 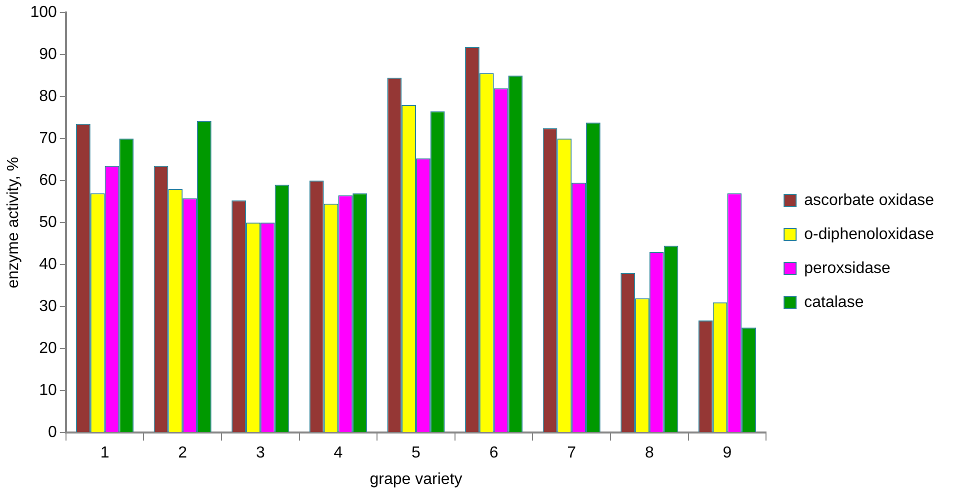 What do you see at coordinates (571, 453) in the screenshot?
I see `x-tick-label: 7` at bounding box center [571, 453].